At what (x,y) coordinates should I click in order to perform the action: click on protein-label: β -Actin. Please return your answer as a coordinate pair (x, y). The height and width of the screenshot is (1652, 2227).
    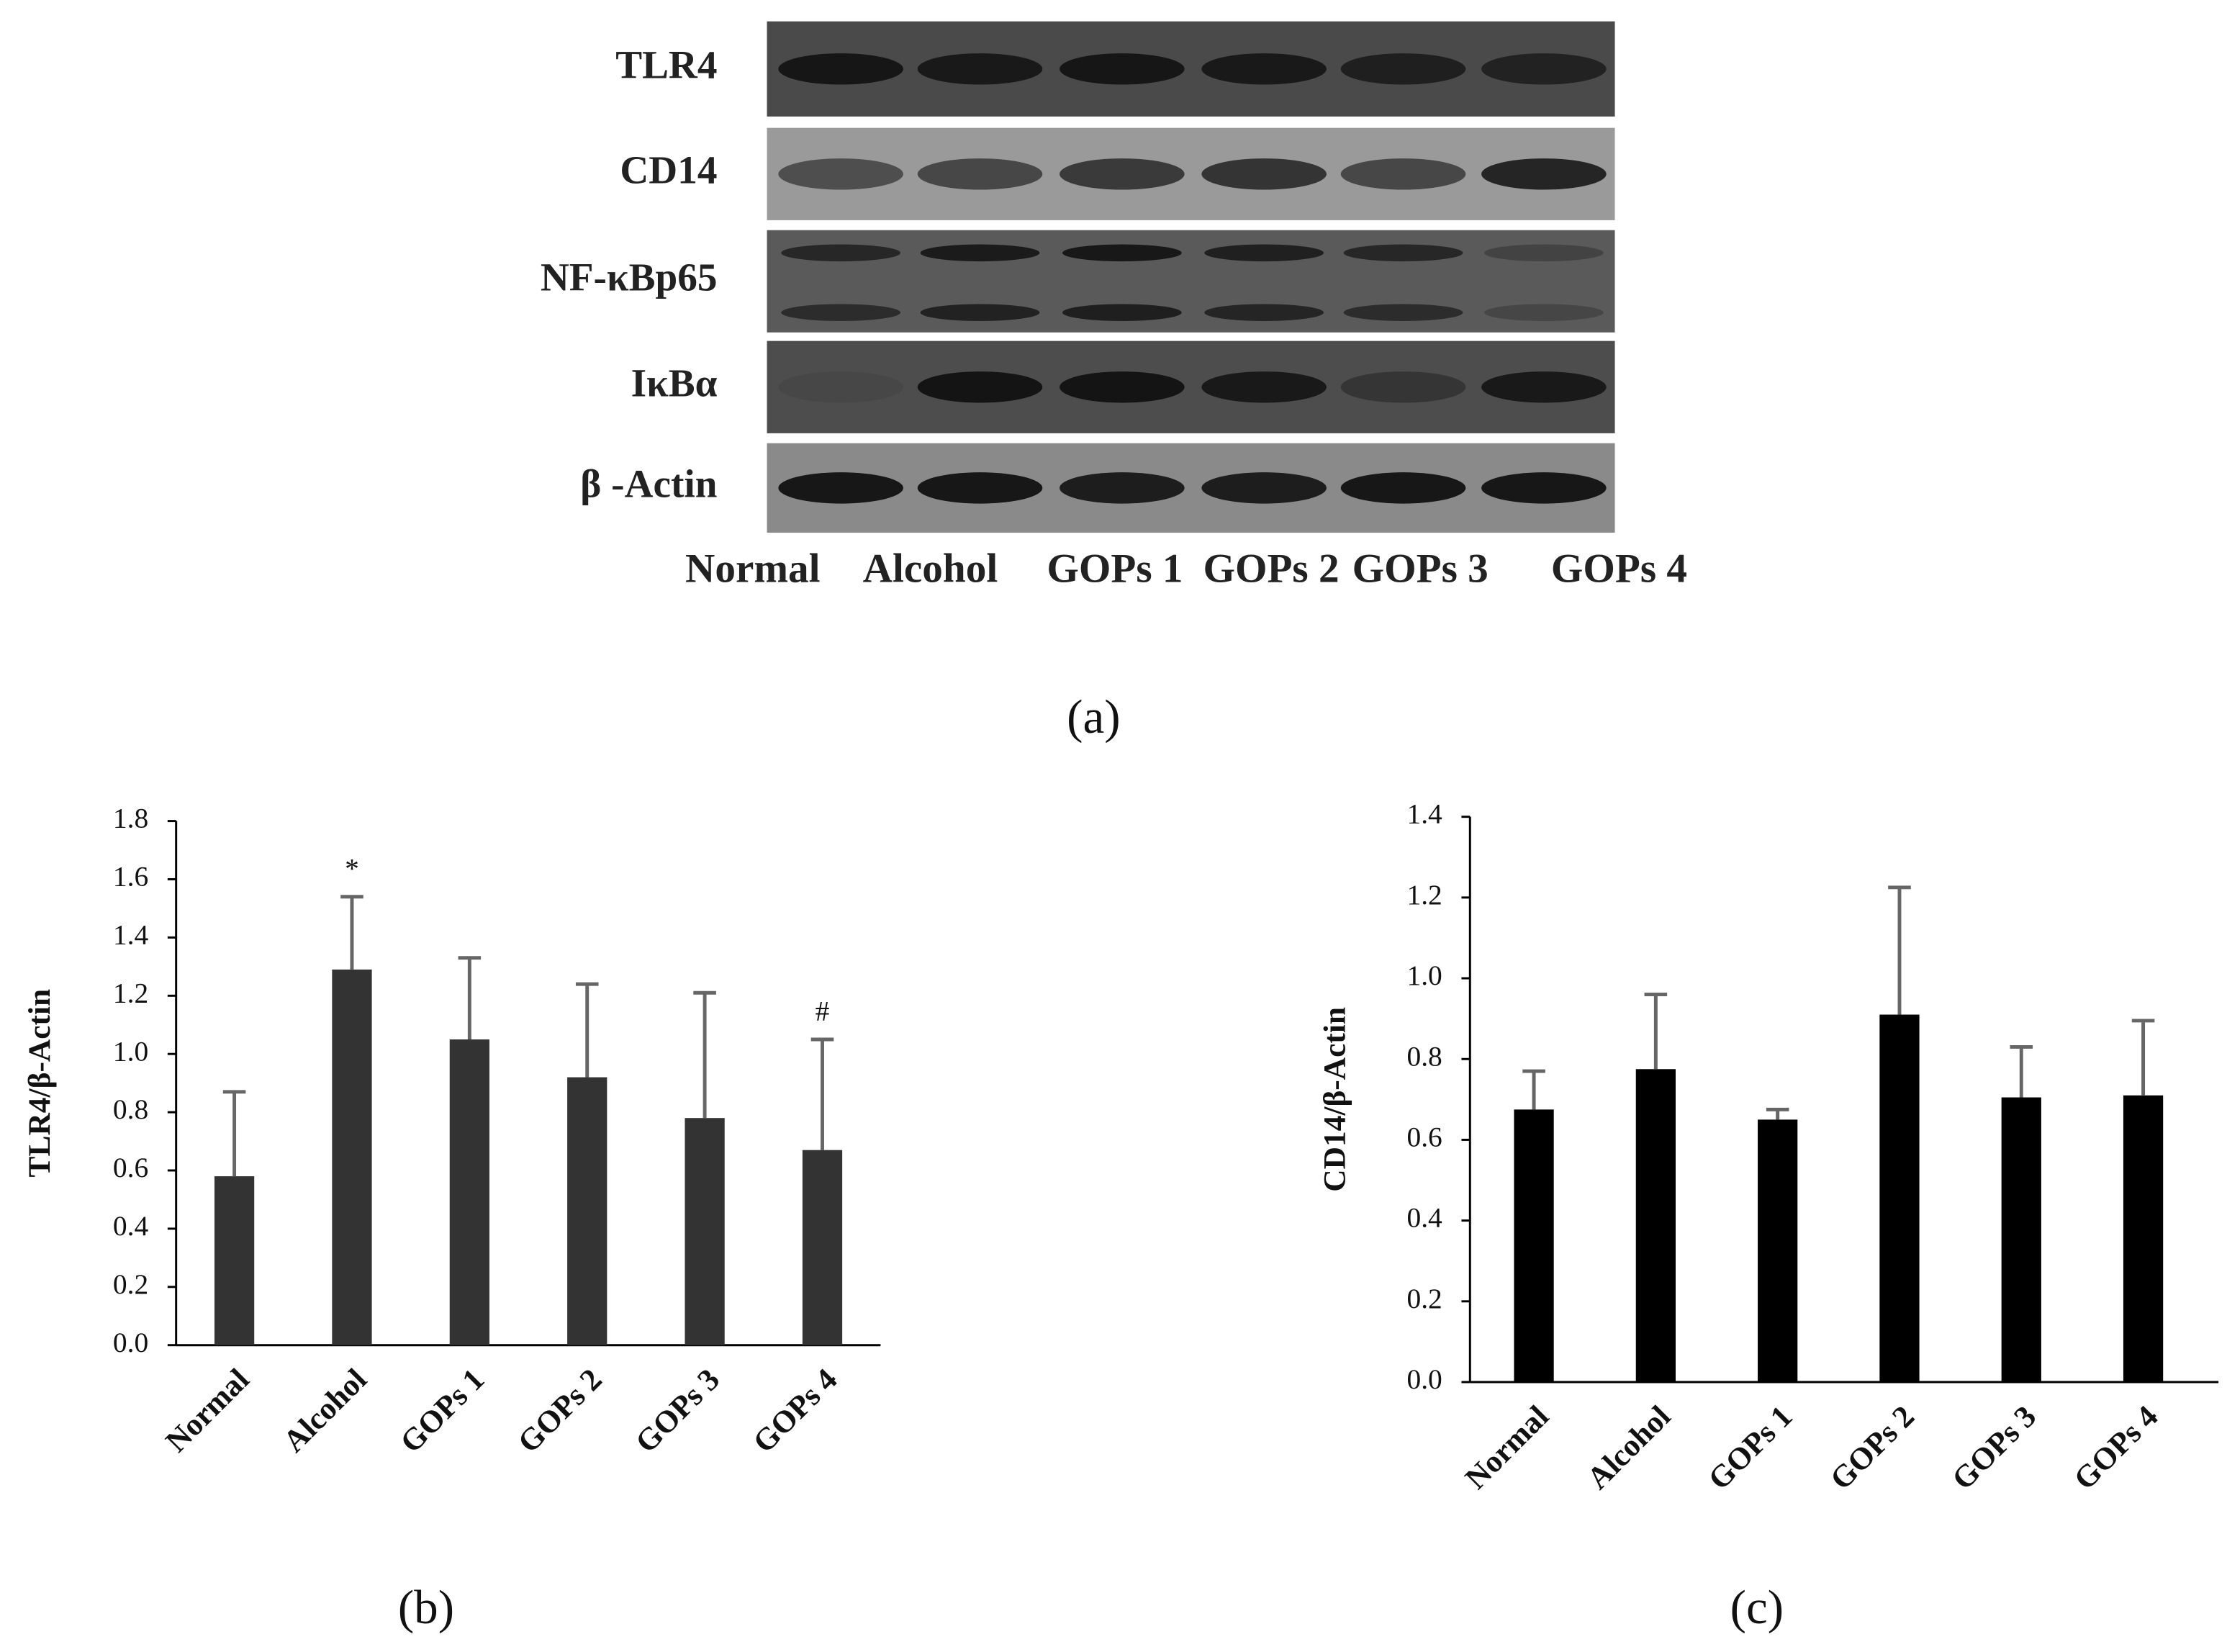
    Looking at the image, I should click on (648, 484).